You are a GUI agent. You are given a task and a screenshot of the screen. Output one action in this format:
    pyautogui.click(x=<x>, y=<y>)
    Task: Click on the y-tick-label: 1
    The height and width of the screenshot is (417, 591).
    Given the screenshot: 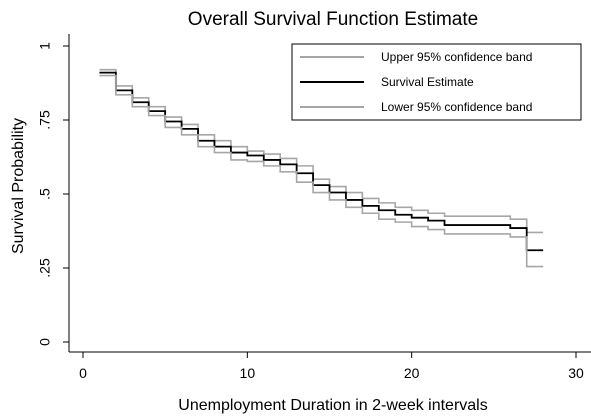 What is the action you would take?
    pyautogui.click(x=45, y=46)
    